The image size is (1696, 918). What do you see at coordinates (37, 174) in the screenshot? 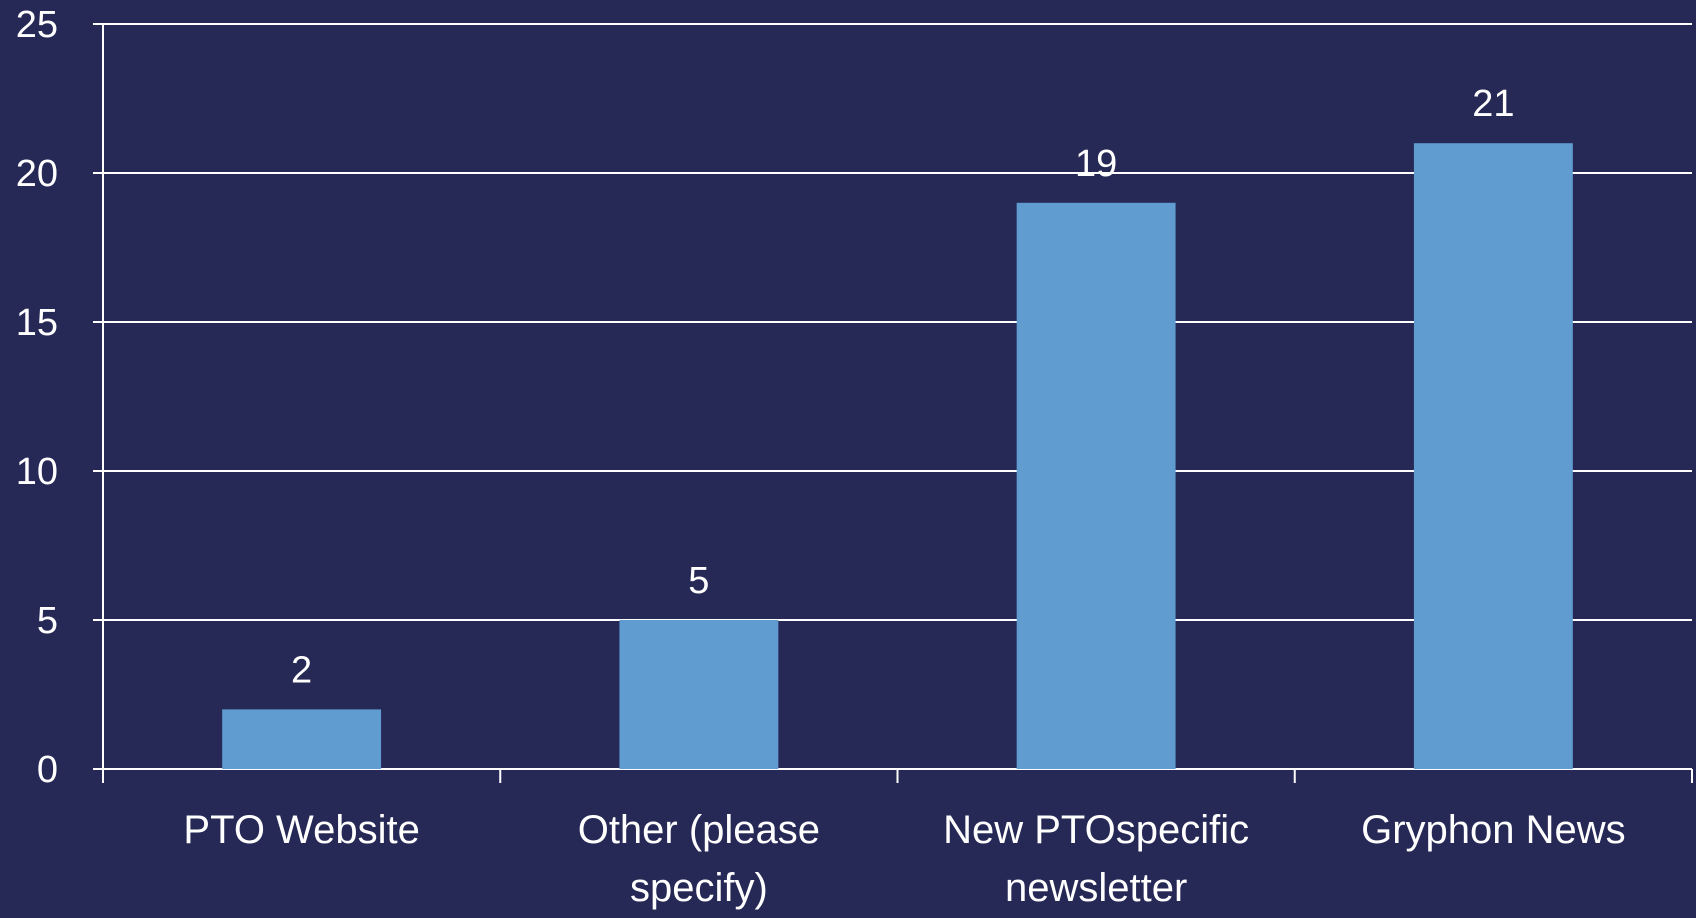
I see `y-tick-label: 20` at bounding box center [37, 174].